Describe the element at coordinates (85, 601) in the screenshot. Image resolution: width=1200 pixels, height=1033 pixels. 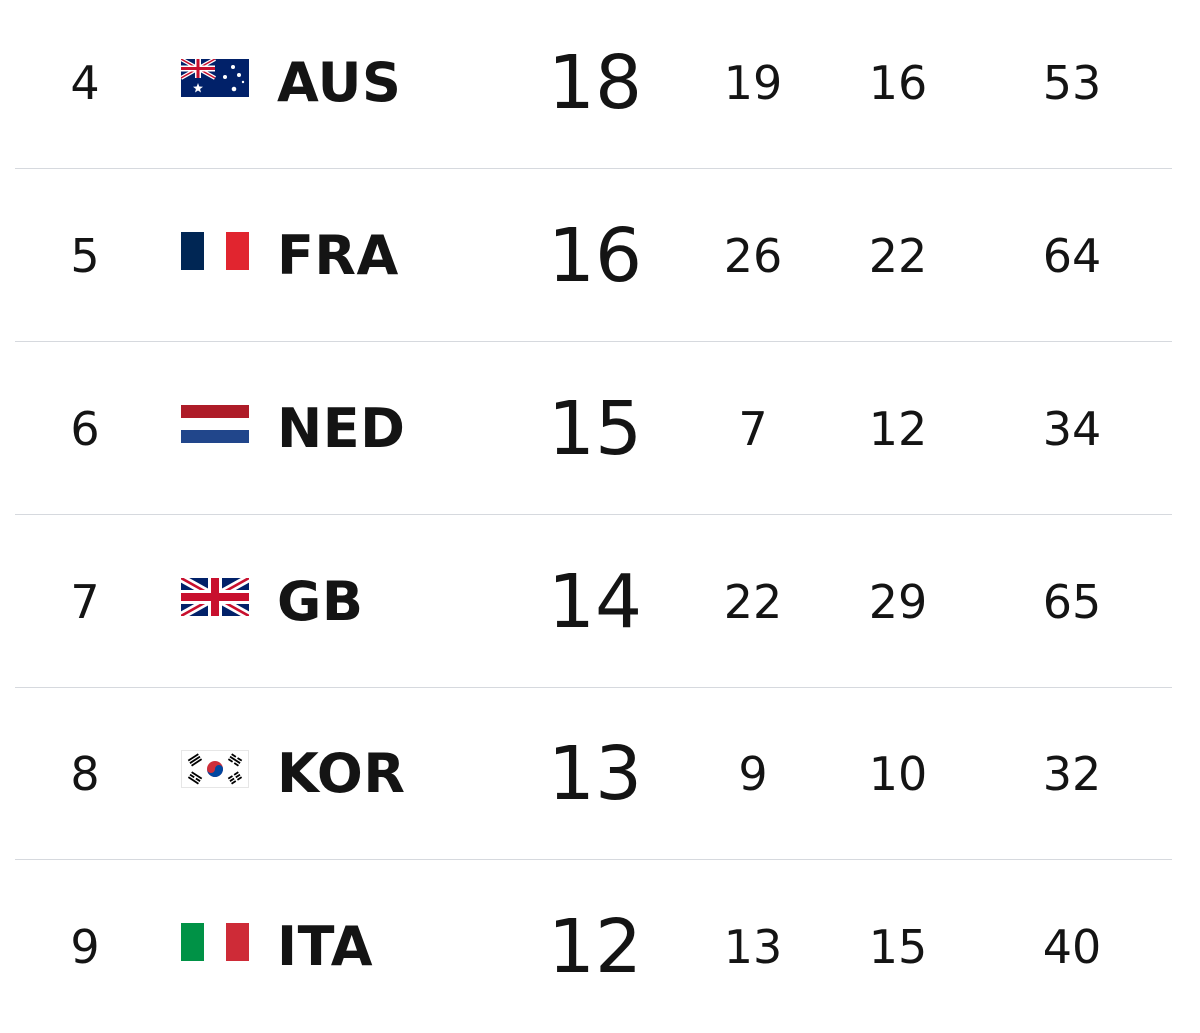
I see `rank-cell: 7` at that location.